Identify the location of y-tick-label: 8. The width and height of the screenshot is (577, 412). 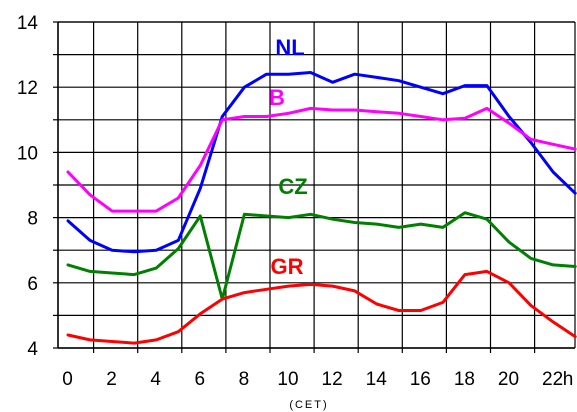
(32, 219).